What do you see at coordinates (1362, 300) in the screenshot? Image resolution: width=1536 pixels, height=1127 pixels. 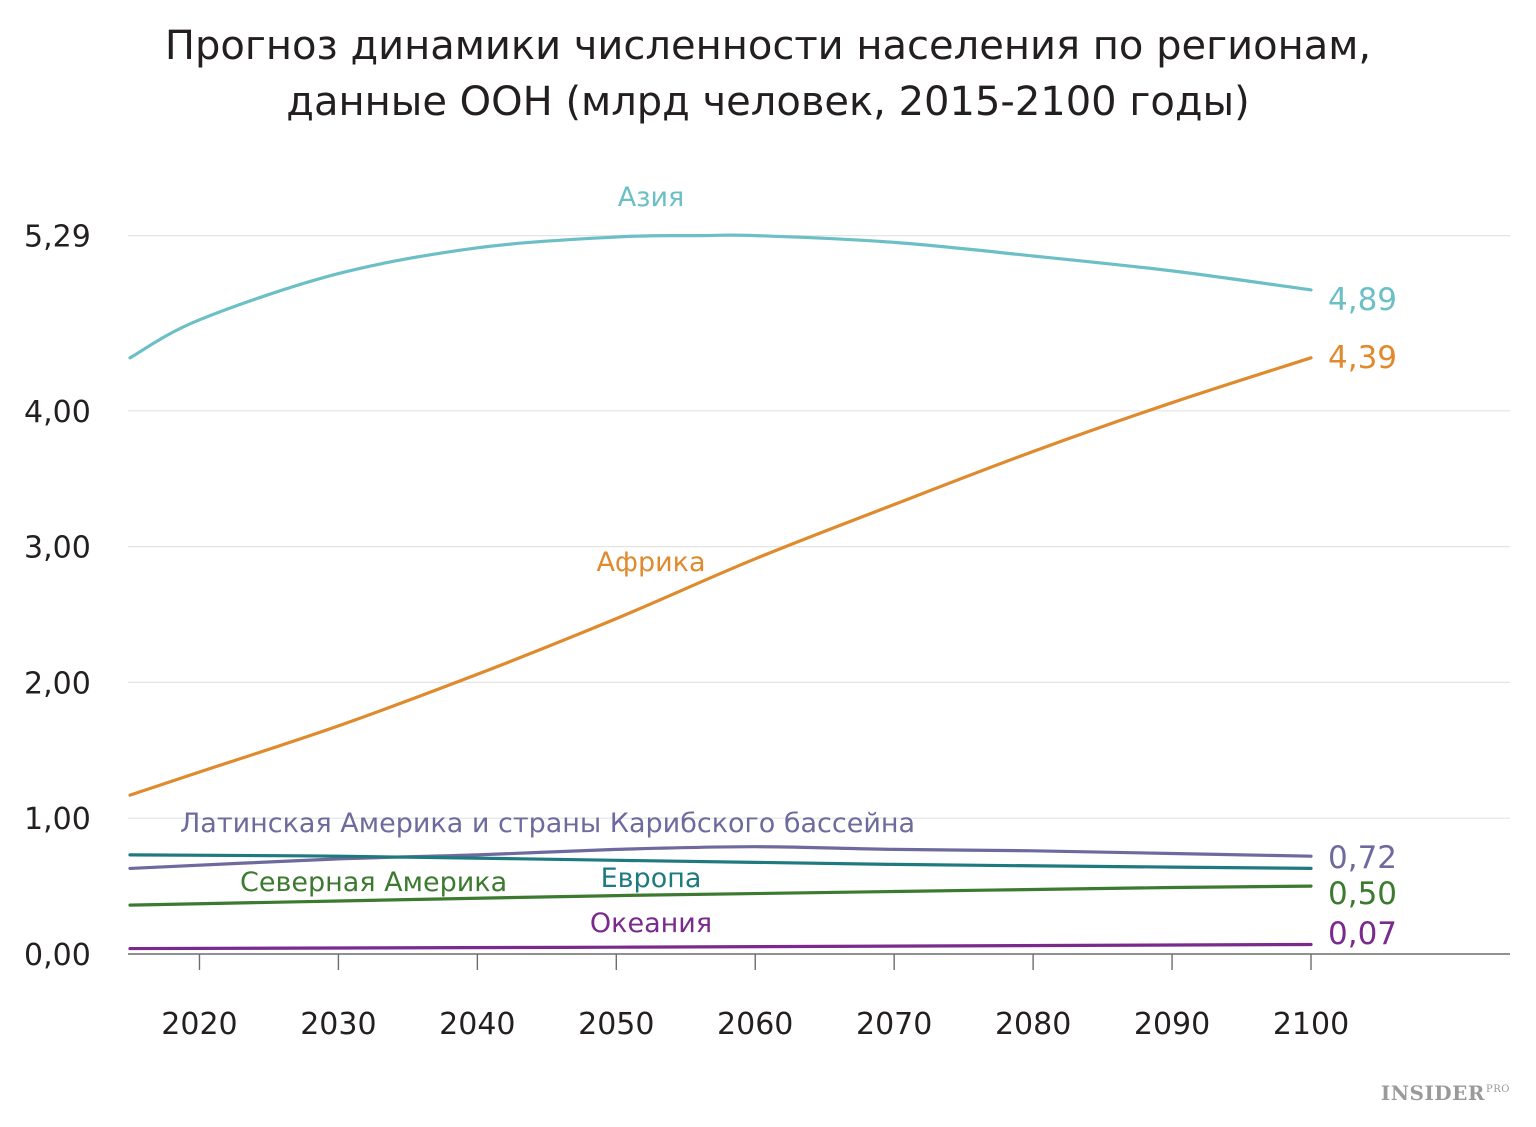 I see `series-end-value-label: 4,89` at bounding box center [1362, 300].